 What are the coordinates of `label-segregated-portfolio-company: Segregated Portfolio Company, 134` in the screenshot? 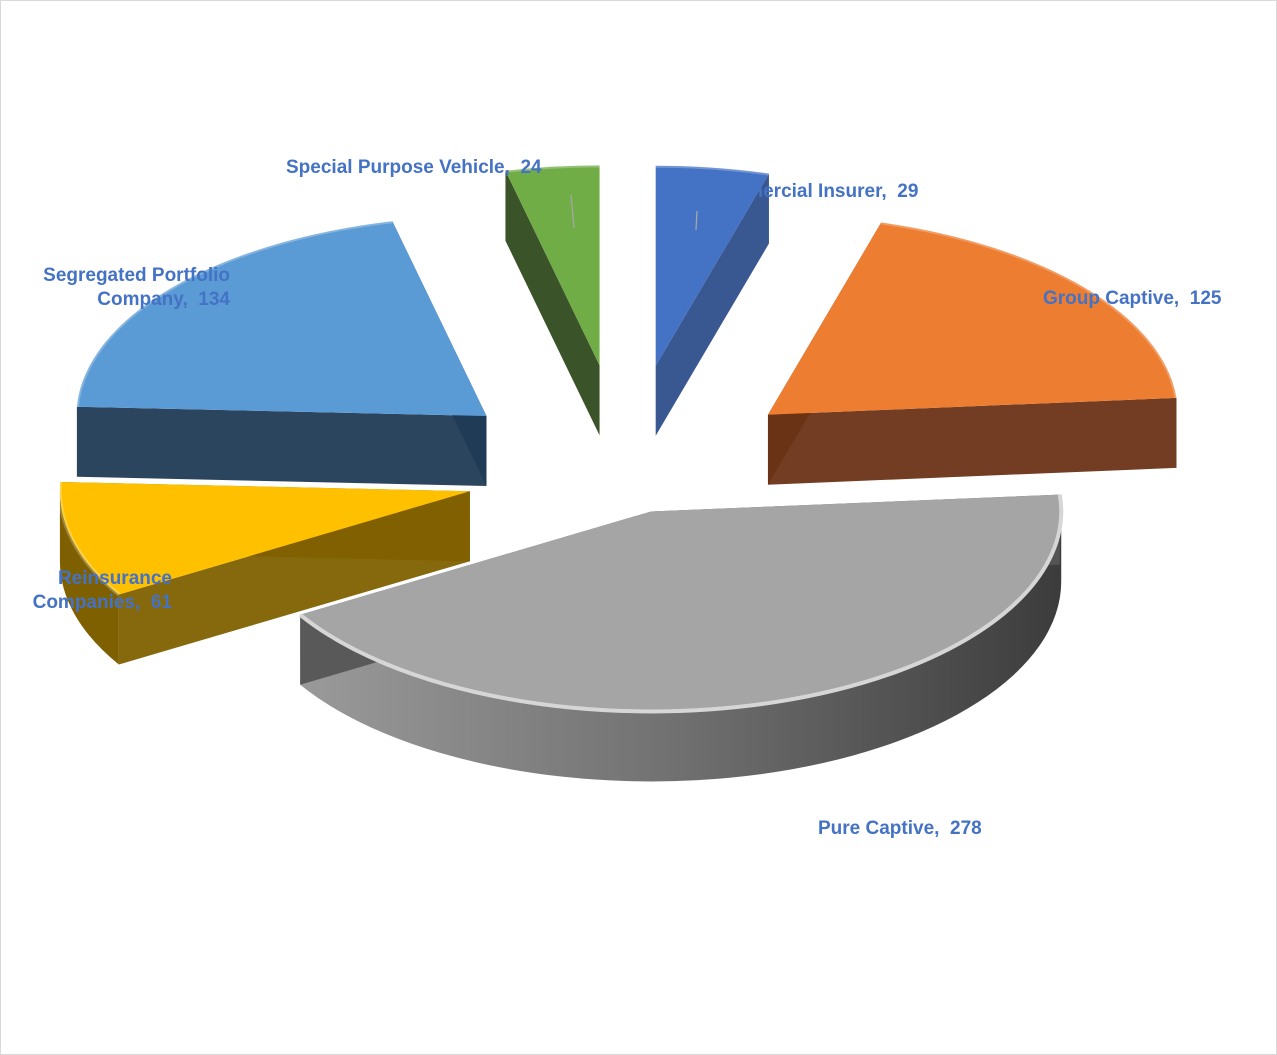 It's located at (136, 287).